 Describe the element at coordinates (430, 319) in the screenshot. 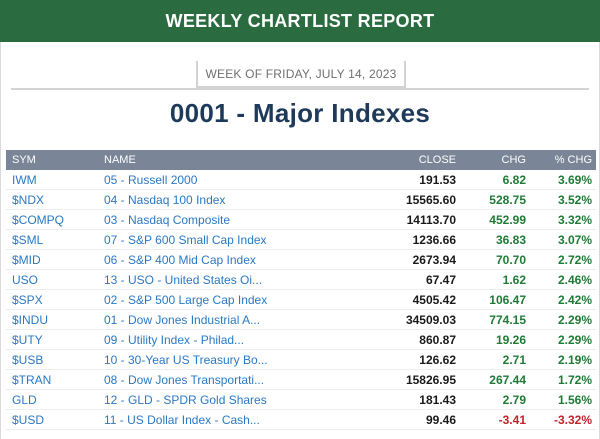

I see `close-value: 34509.03` at that location.